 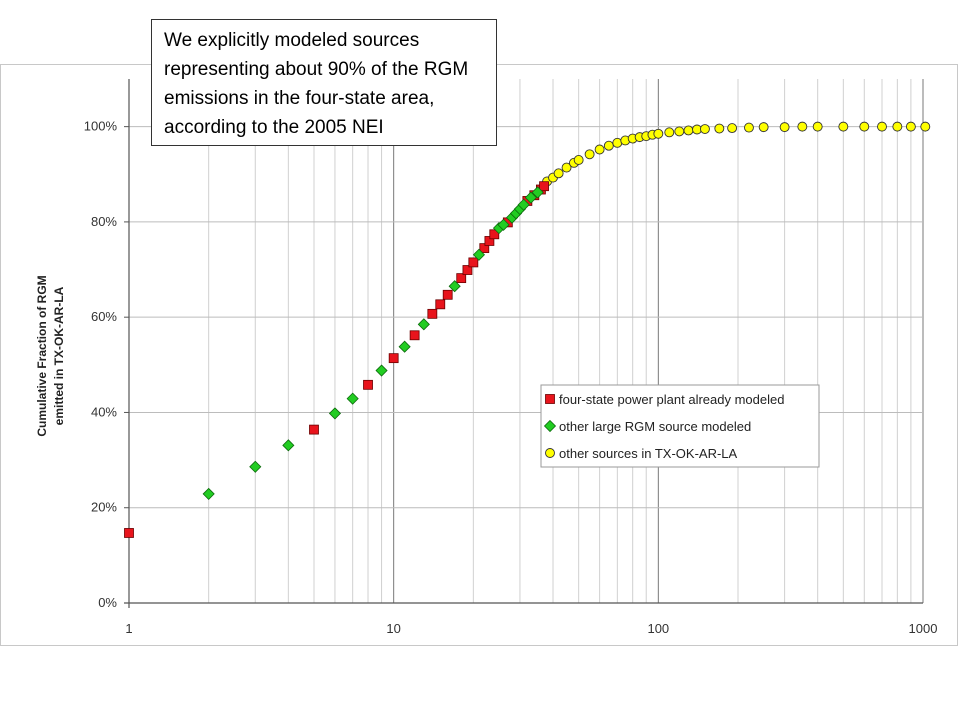 I want to click on y-axis-label-line-1: Cumulative Fraction of RGM, so click(x=42, y=355).